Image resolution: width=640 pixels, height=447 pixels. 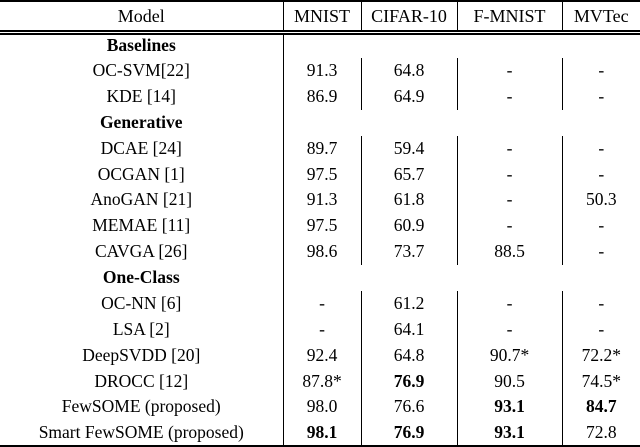 I want to click on value-cell-fmnist: 88.5, so click(x=509, y=252).